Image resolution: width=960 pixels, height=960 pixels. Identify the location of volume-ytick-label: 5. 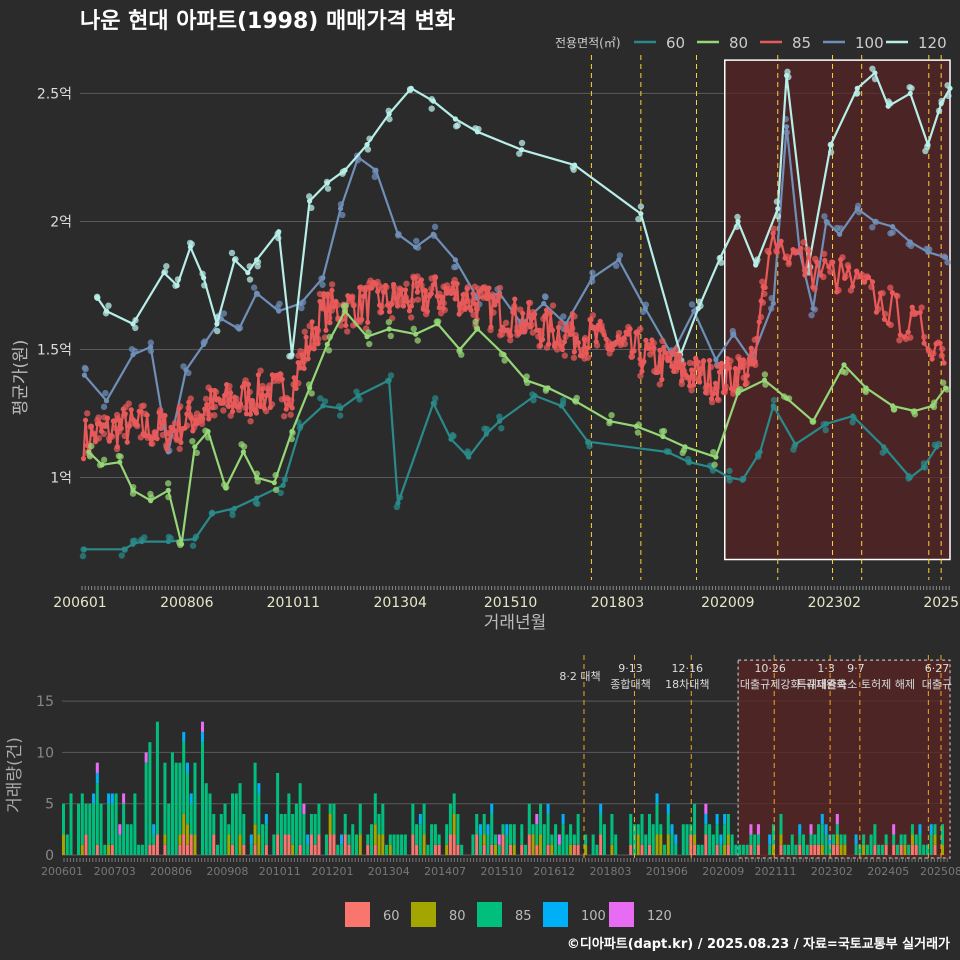
(49, 805).